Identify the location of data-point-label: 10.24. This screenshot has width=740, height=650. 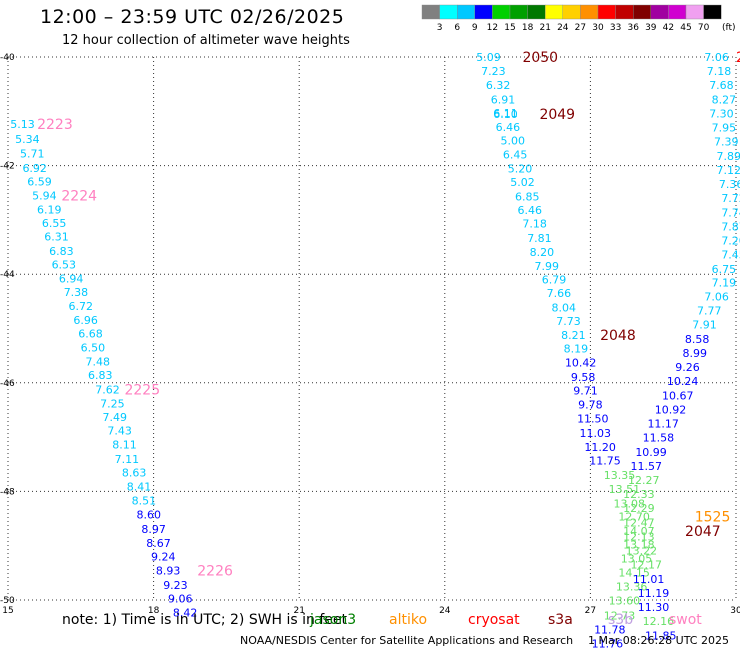
(683, 381).